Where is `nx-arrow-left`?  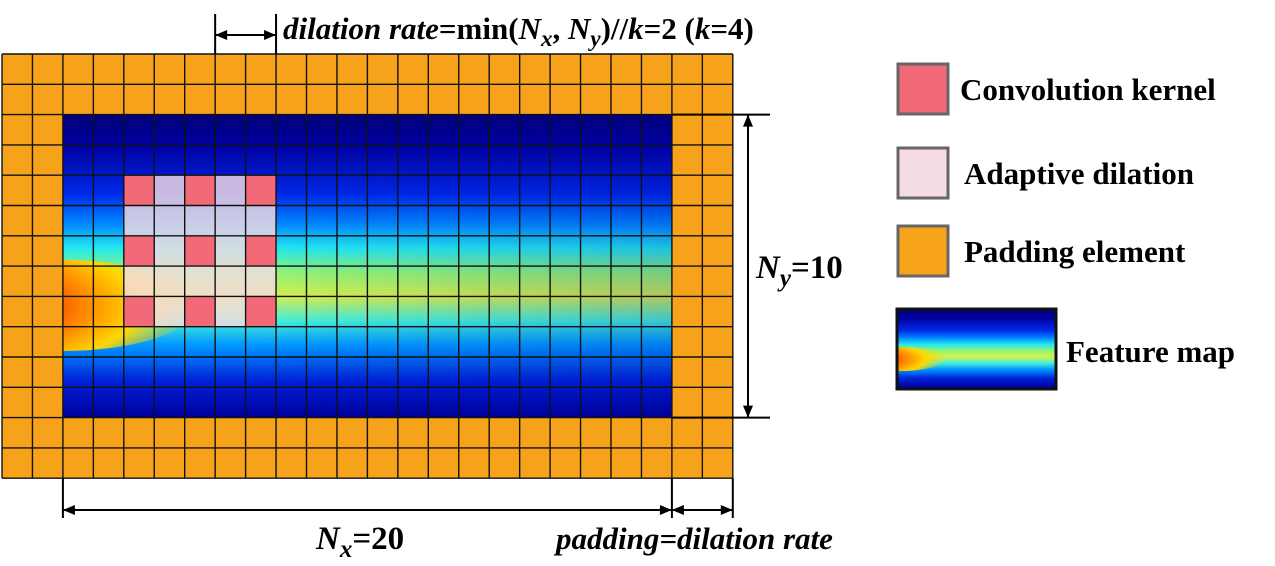
nx-arrow-left is located at coordinates (68, 510).